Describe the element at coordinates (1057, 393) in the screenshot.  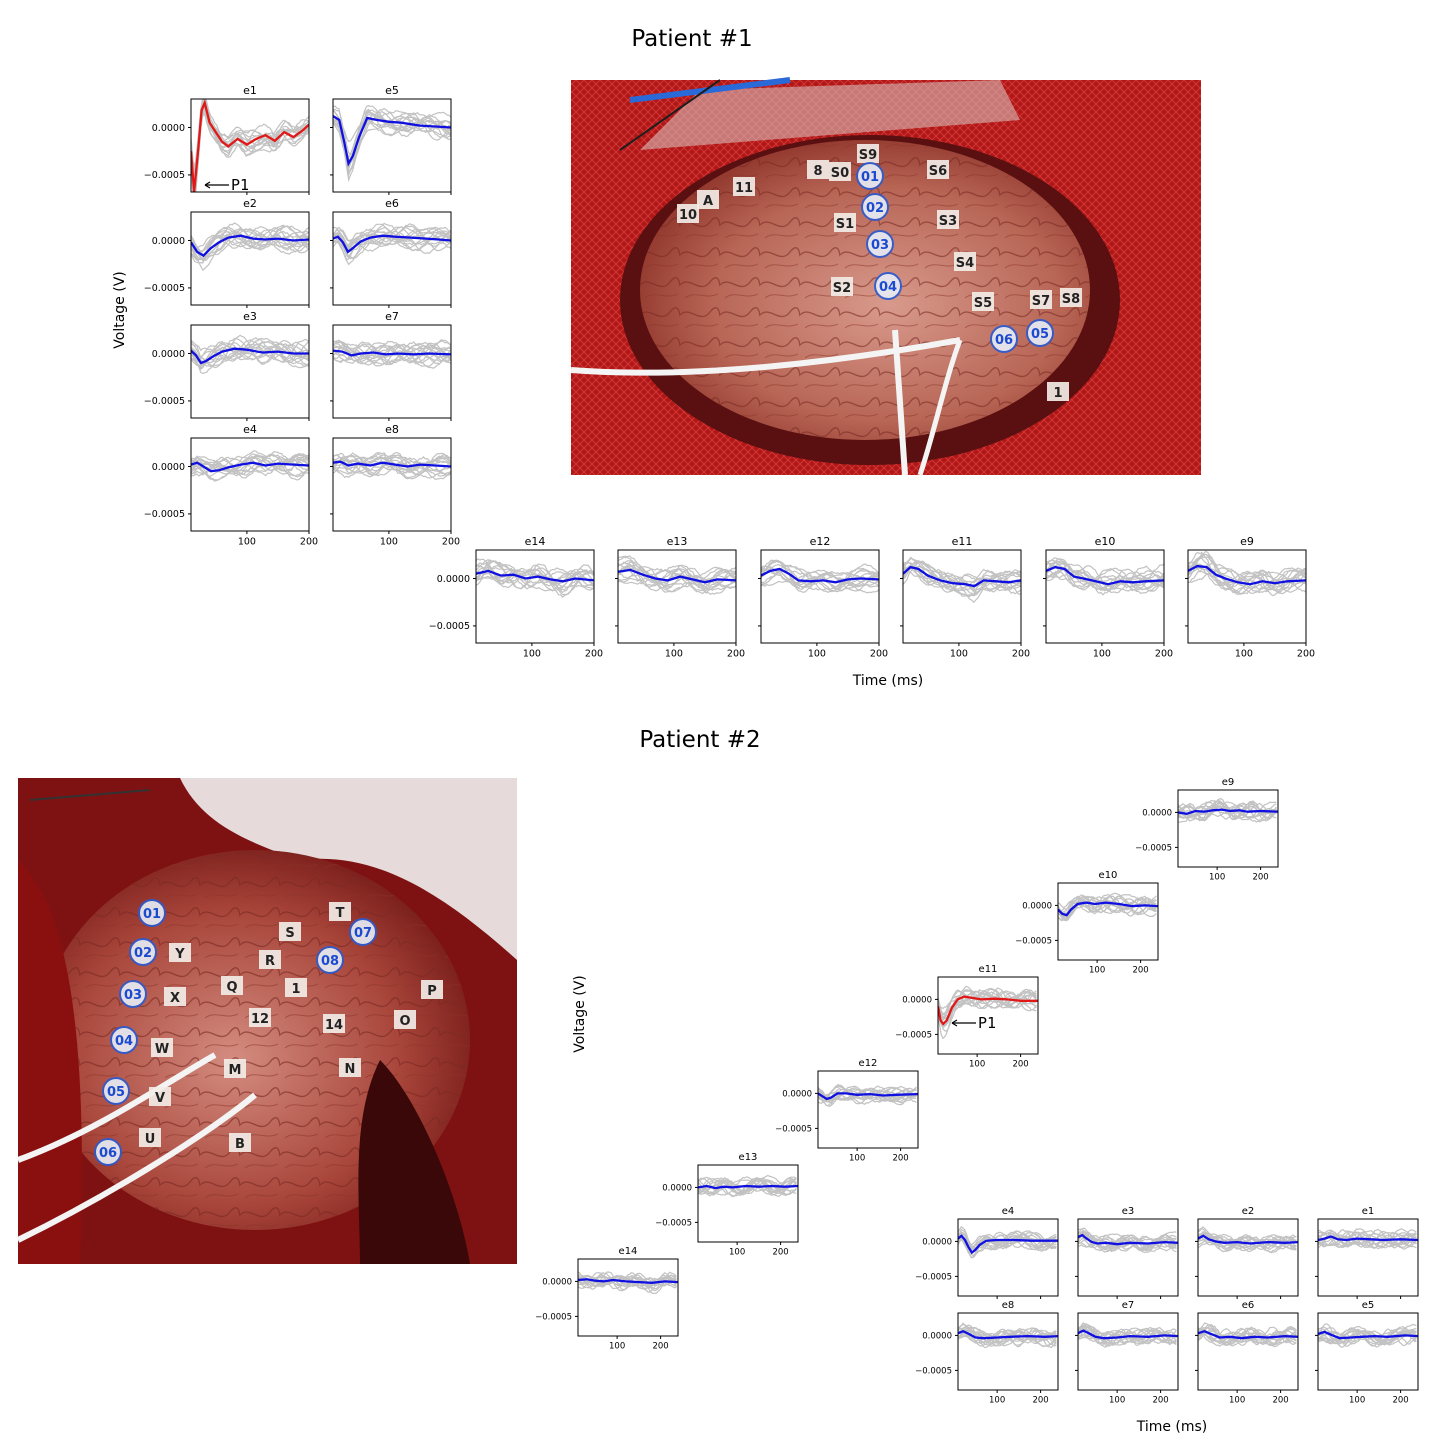
I see `electrode-label: 1` at that location.